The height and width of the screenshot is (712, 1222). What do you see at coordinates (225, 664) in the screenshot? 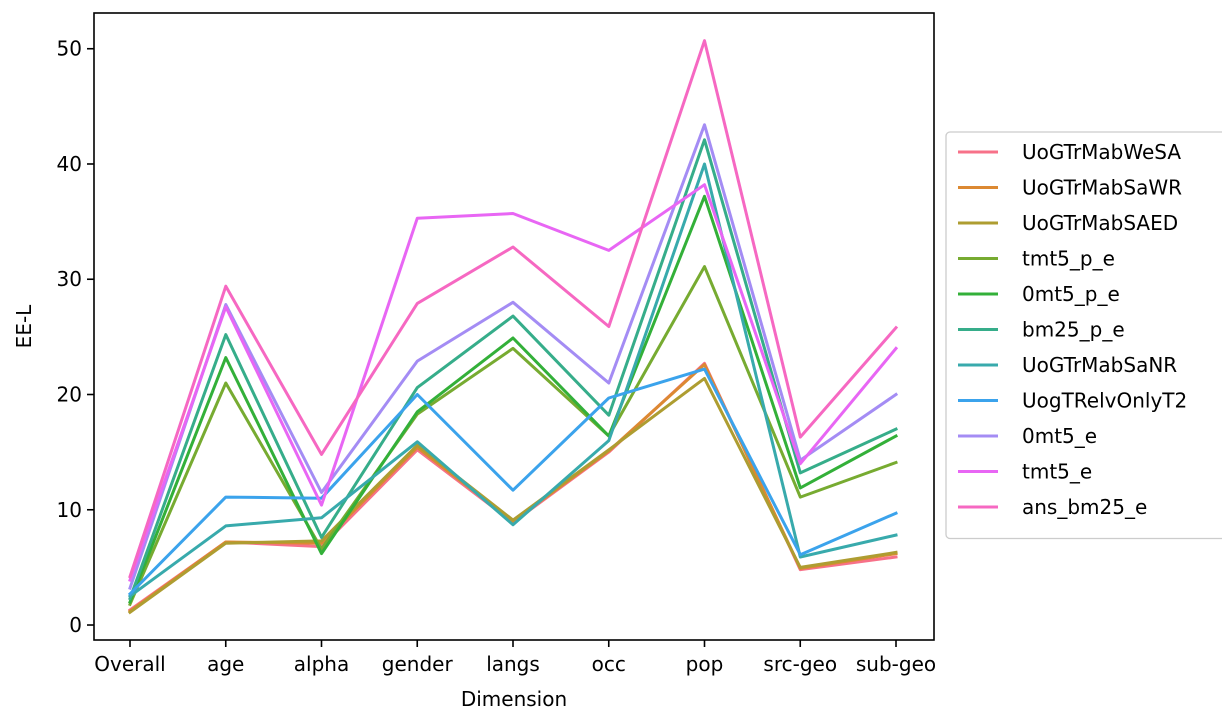
I see `x-tick-label: age` at bounding box center [225, 664].